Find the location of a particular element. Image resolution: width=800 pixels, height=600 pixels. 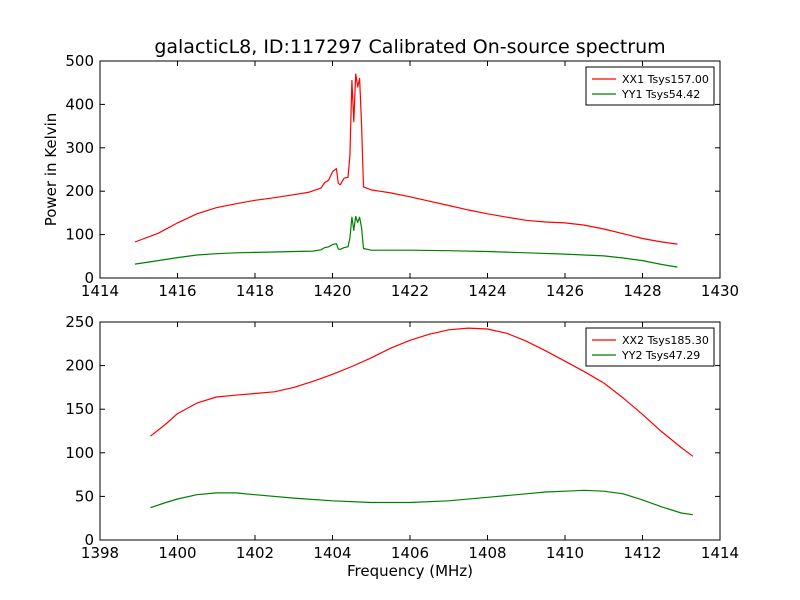

y-tick-label: 300 is located at coordinates (79, 148).